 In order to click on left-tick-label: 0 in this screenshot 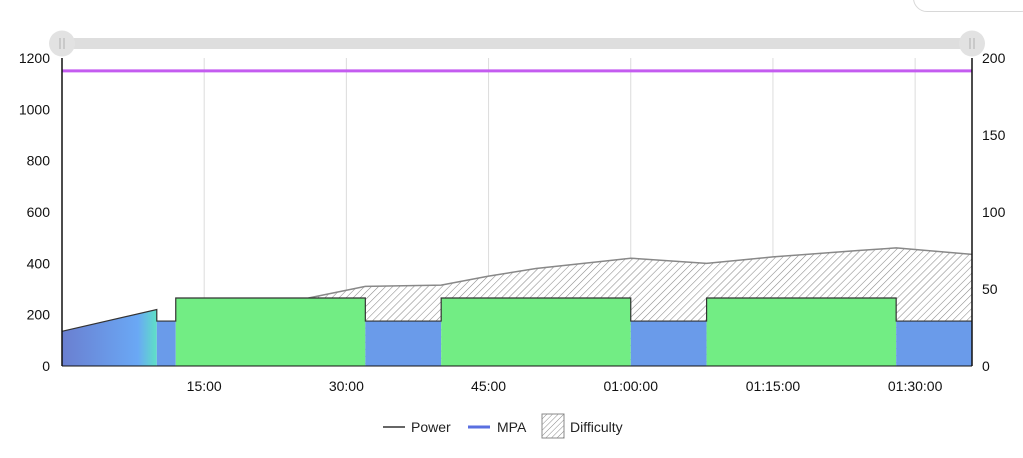, I will do `click(46, 366)`.